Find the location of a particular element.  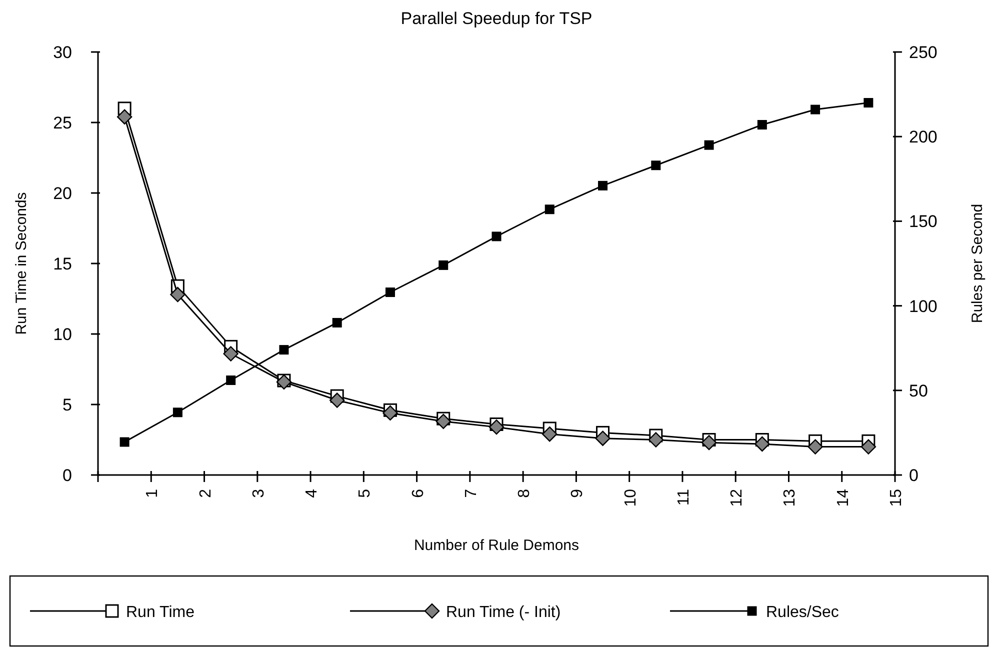

x-axis-title: Number of Rule Demons is located at coordinates (497, 545).